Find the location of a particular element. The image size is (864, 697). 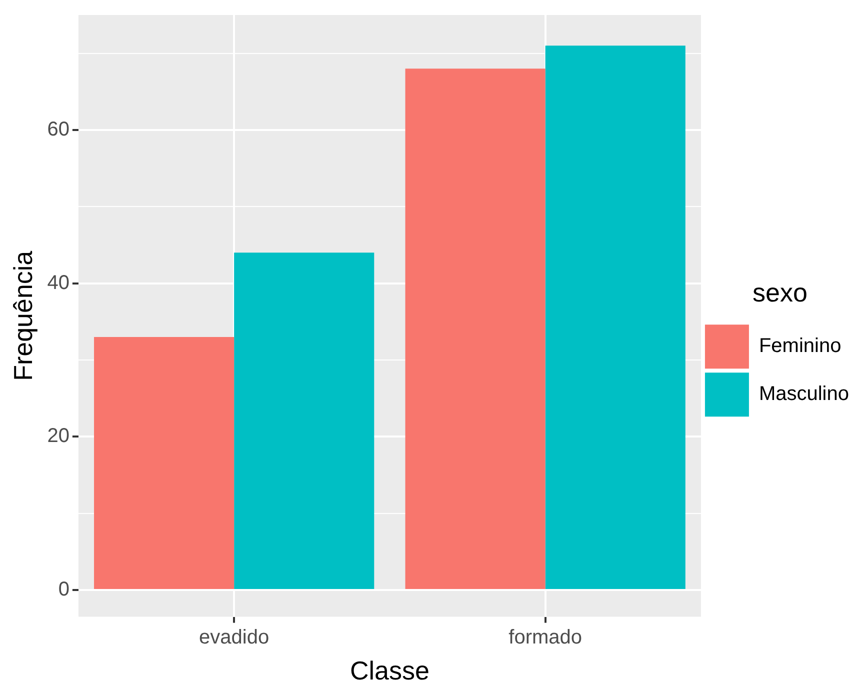

legend-label: Feminino is located at coordinates (800, 346).